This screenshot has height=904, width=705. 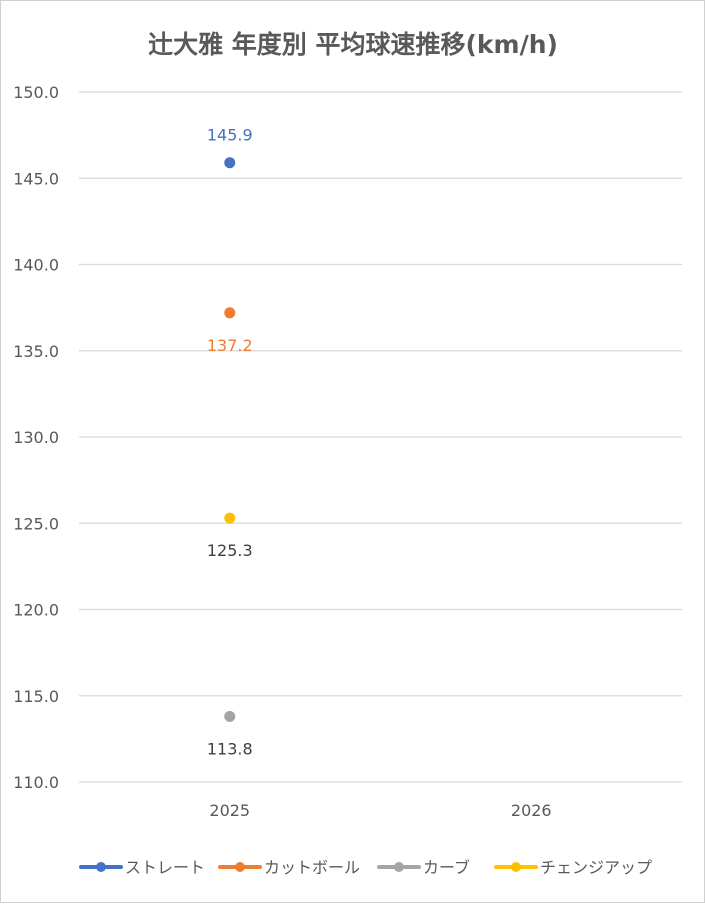 What do you see at coordinates (446, 867) in the screenshot?
I see `legend-label: カーブ` at bounding box center [446, 867].